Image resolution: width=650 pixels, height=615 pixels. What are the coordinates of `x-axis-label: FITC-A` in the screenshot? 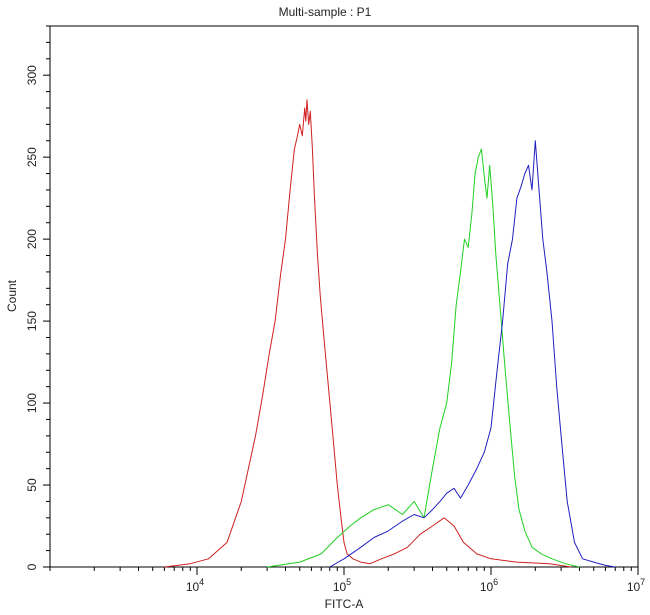 It's located at (344, 604).